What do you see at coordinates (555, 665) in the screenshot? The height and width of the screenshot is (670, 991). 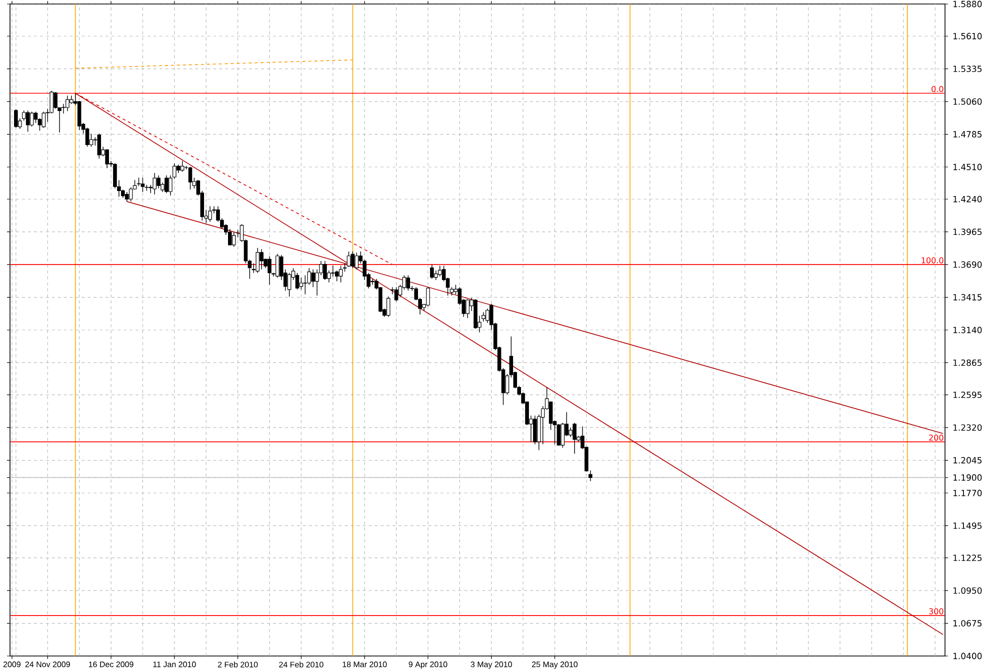 I see `x-tick-label: 25 May 2010` at bounding box center [555, 665].